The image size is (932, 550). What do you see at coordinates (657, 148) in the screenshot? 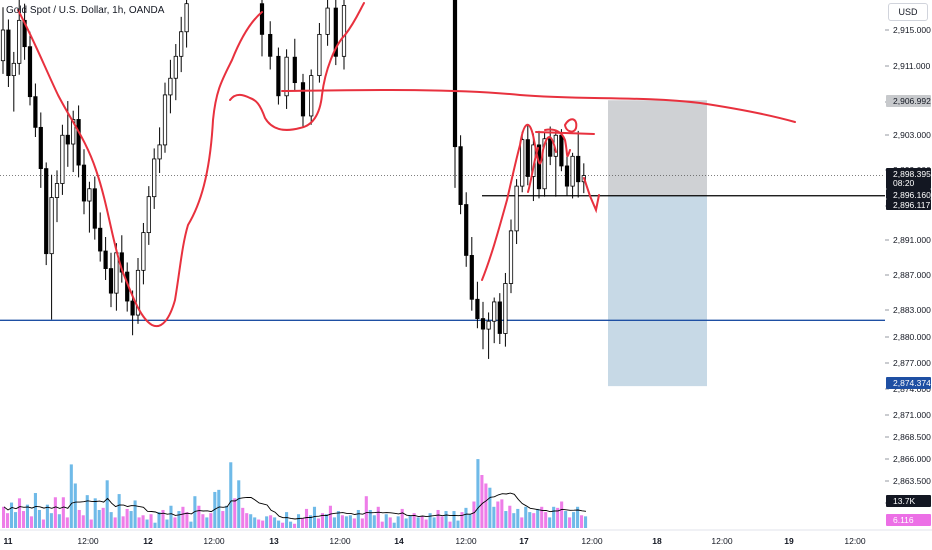
I see `stop-loss-zone` at bounding box center [657, 148].